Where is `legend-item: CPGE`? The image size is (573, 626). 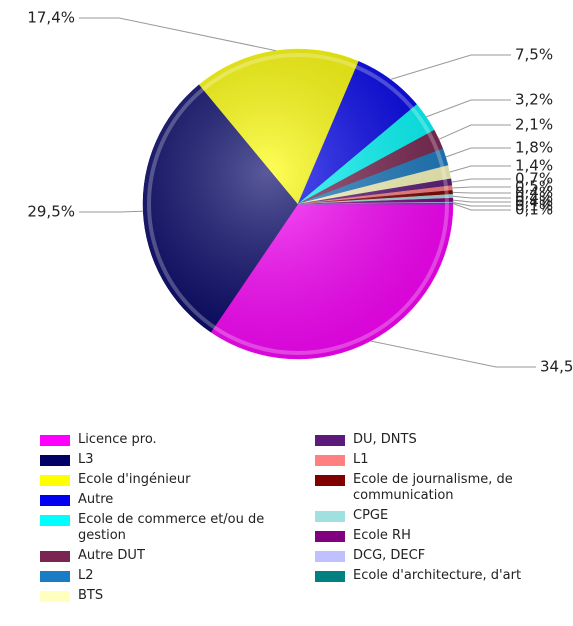
legend-item: CPGE is located at coordinates (444, 516).